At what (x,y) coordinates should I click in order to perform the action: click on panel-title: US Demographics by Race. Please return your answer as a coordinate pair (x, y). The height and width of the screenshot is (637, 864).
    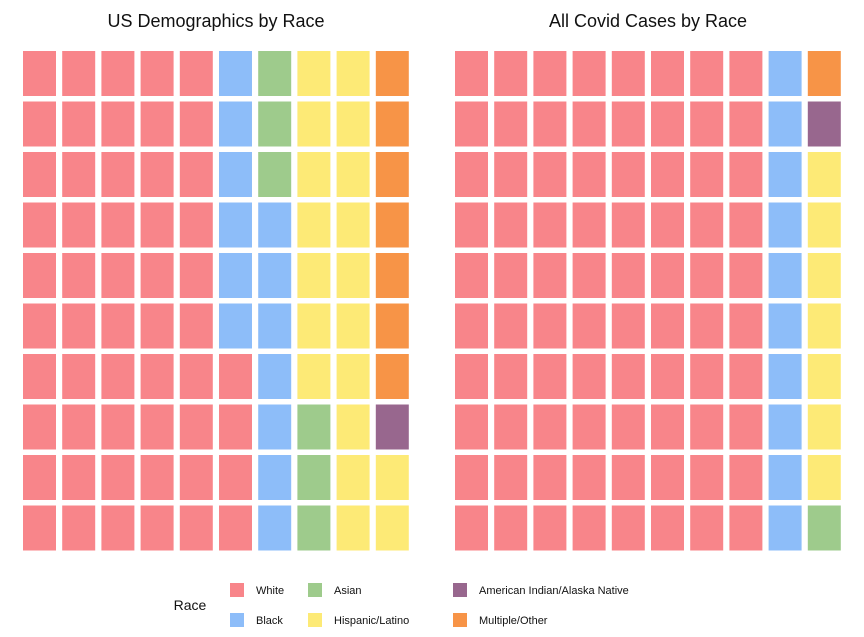
    Looking at the image, I should click on (215, 21).